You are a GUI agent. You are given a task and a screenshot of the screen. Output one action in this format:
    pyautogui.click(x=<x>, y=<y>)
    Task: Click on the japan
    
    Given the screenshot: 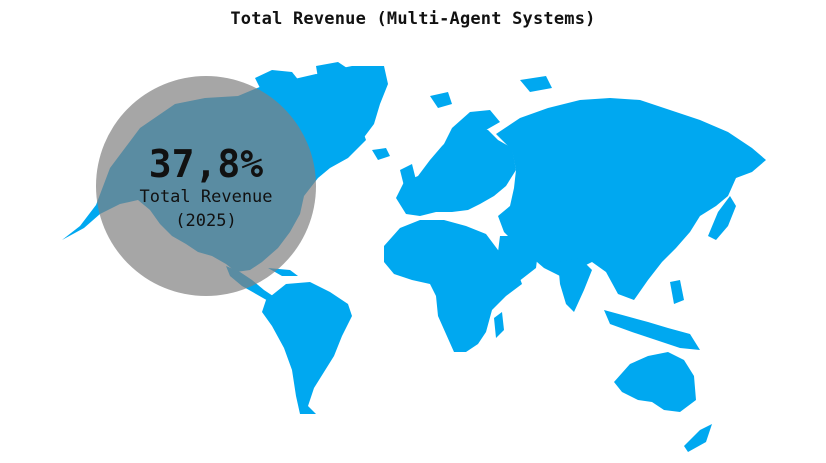 What is the action you would take?
    pyautogui.click(x=722, y=218)
    